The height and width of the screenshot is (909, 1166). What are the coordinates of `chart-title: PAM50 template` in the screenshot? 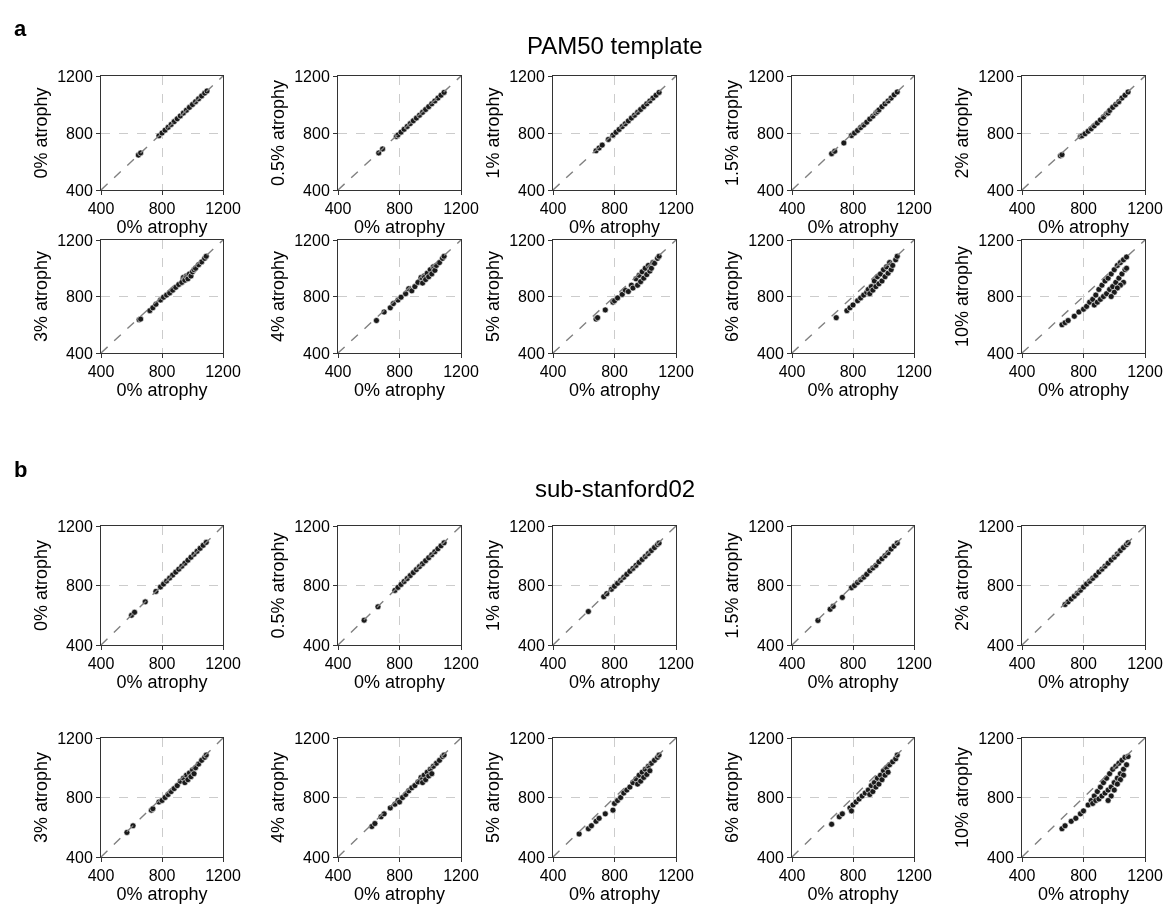 It's located at (615, 45).